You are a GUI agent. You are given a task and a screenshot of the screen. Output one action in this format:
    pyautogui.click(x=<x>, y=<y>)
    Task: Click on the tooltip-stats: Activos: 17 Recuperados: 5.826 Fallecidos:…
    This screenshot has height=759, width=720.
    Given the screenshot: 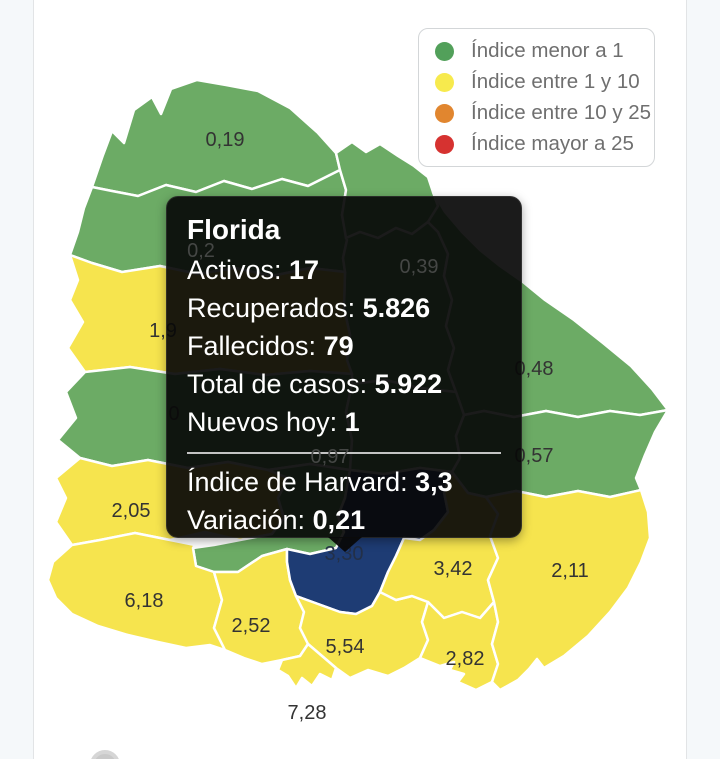 What is the action you would take?
    pyautogui.click(x=344, y=346)
    